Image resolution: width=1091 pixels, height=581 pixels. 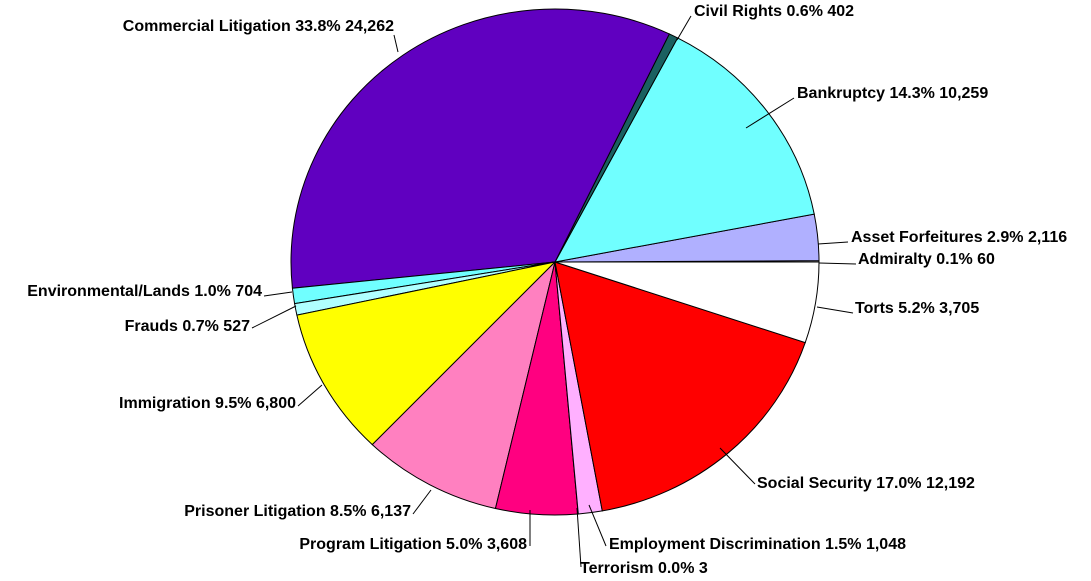 What do you see at coordinates (463, 385) in the screenshot?
I see `slice-prisoner-litigation` at bounding box center [463, 385].